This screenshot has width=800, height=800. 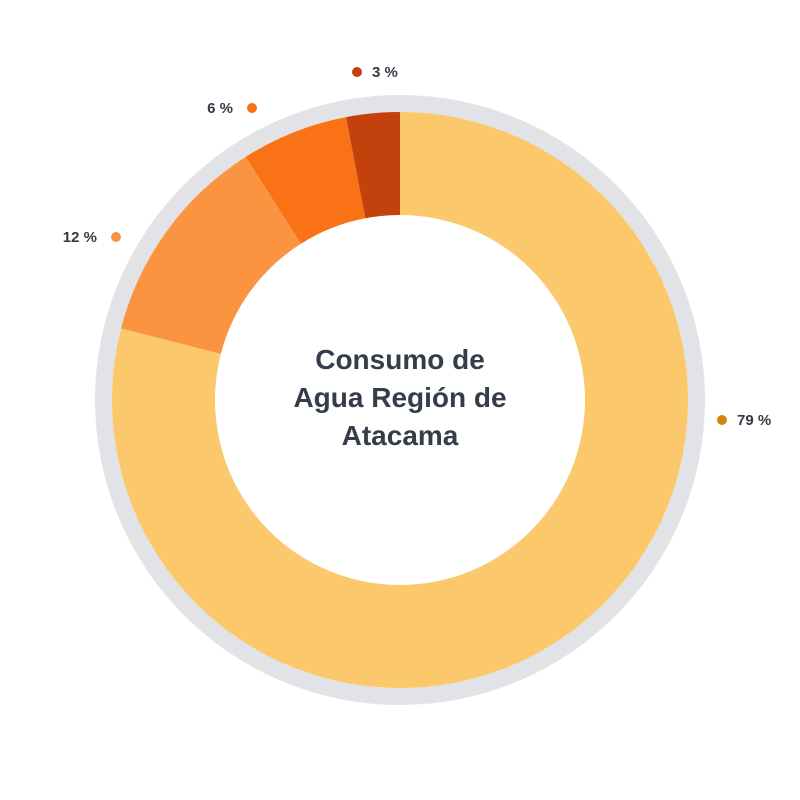 I want to click on chart-title: Consumo de Agua Región de Atacama, so click(x=399, y=397).